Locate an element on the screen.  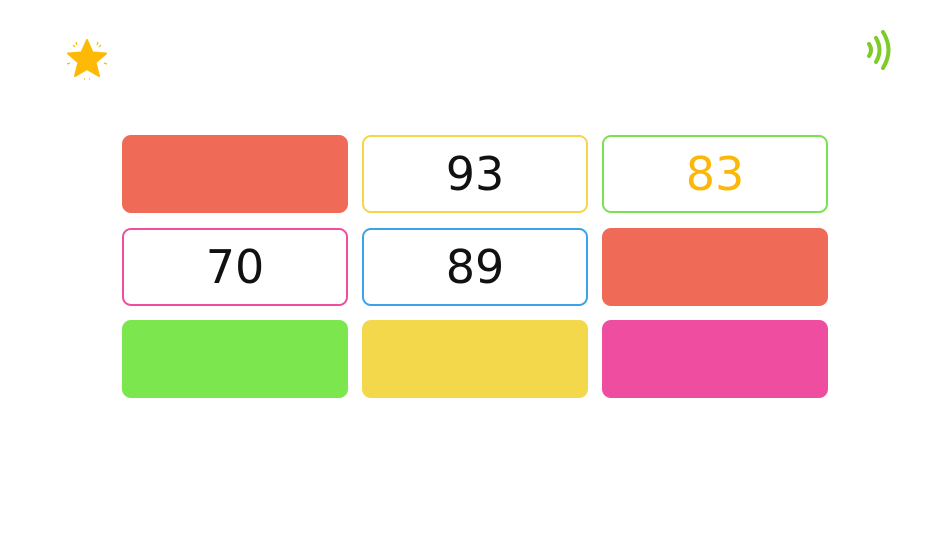
card-value: 93 is located at coordinates (475, 174).